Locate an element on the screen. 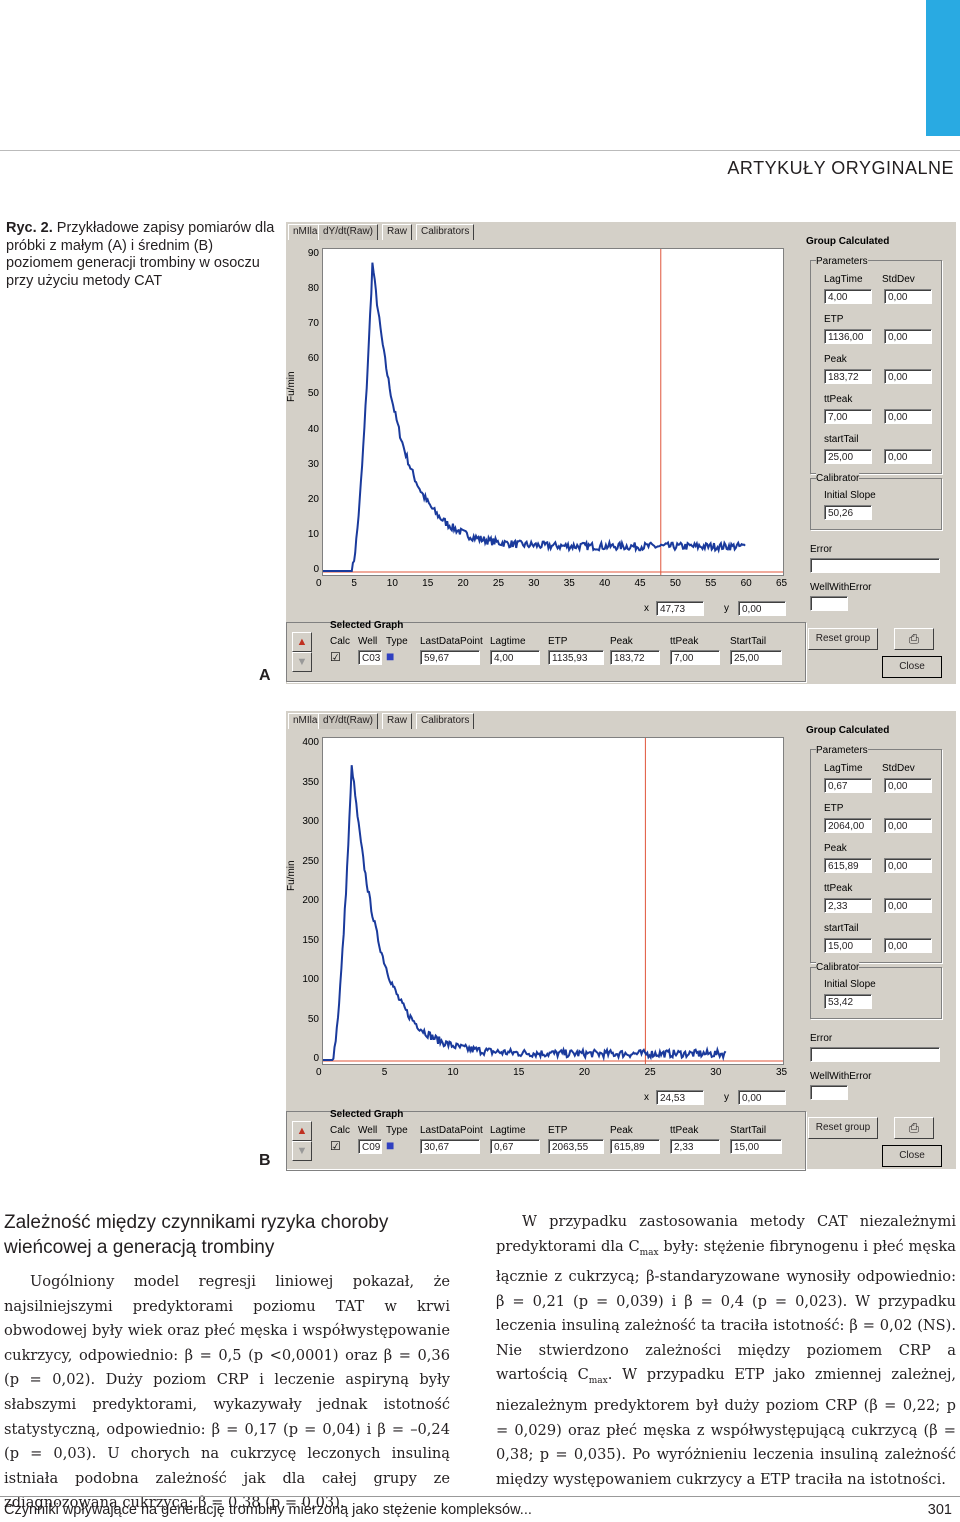  initial-slope-field: 53,42 is located at coordinates (848, 1001).